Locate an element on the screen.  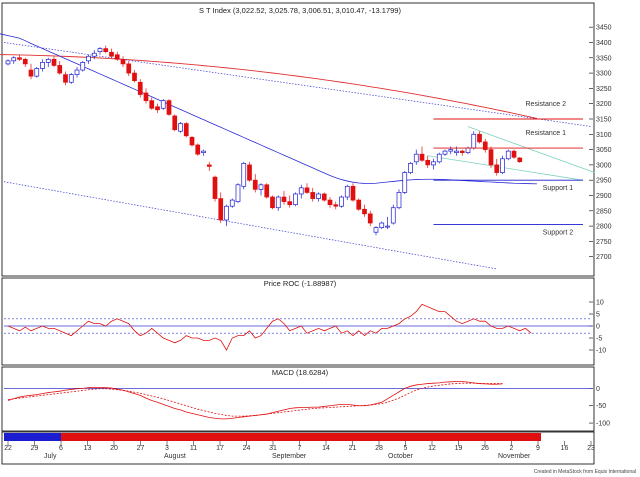
roc-line is located at coordinates (269, 327).